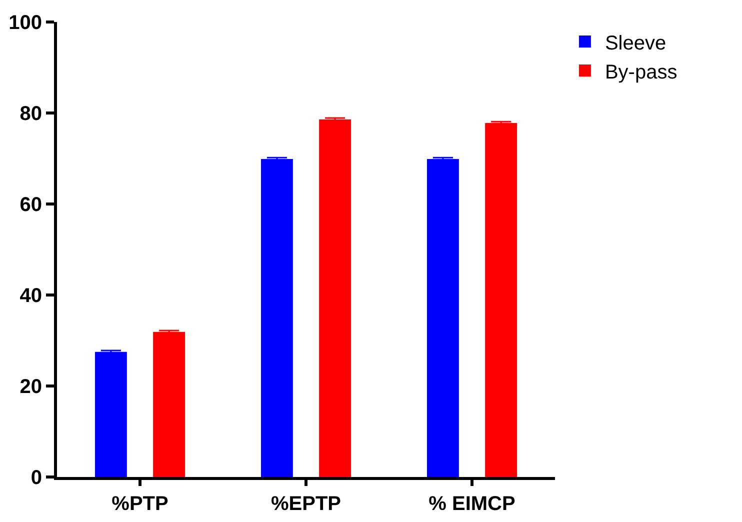 This screenshot has width=742, height=522. I want to click on x-tick-label: %PTP, so click(140, 504).